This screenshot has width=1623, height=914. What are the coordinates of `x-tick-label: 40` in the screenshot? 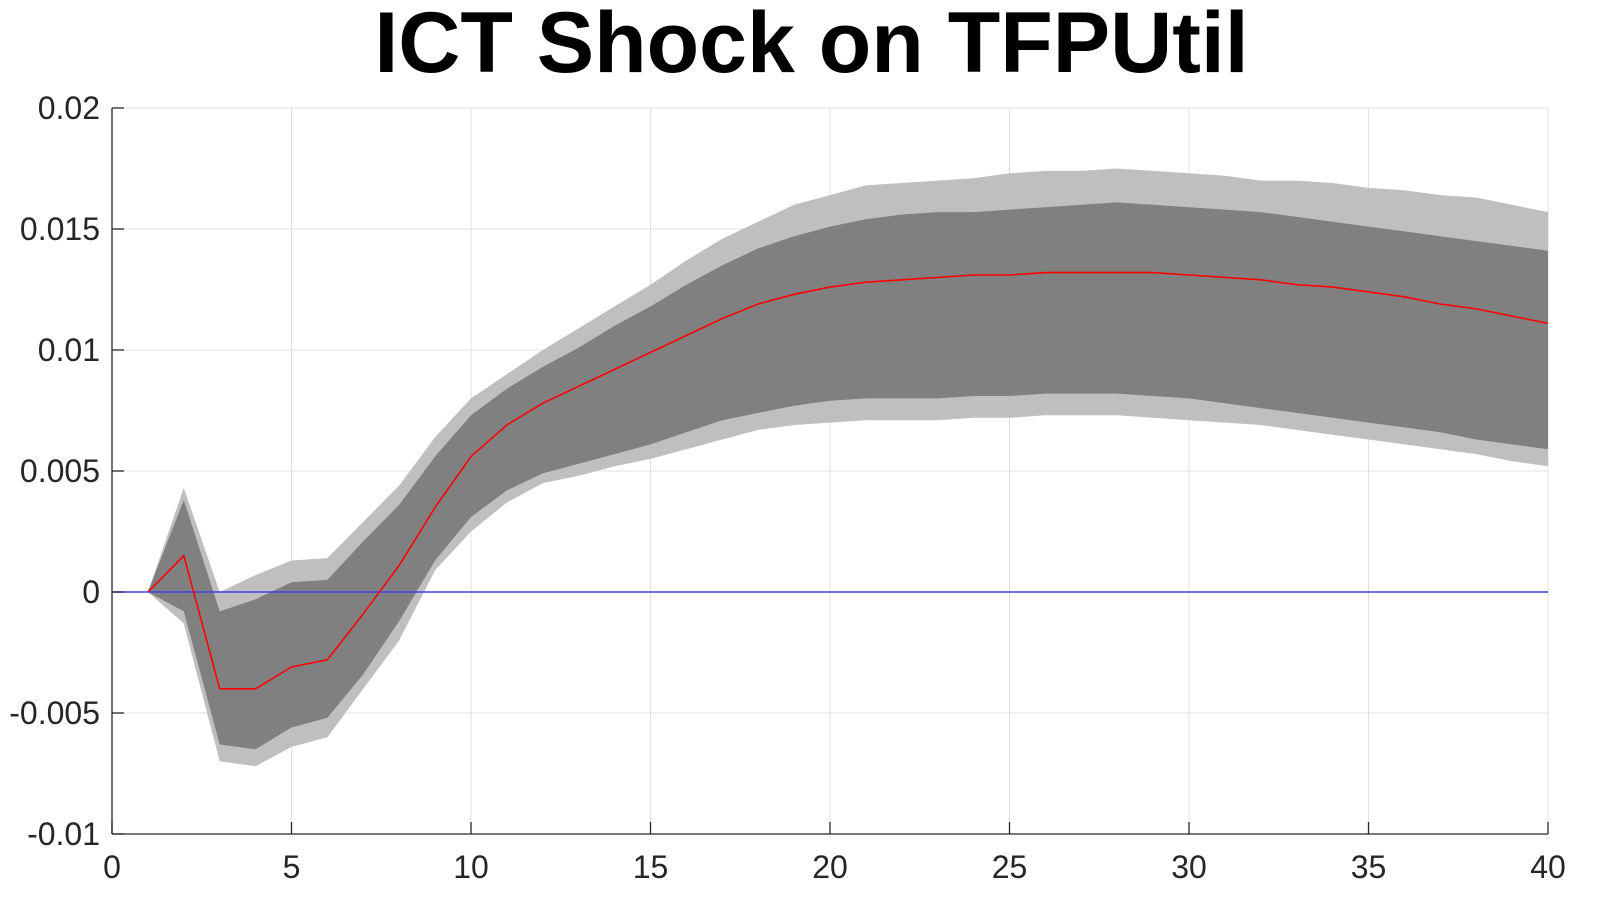 It's located at (1548, 867).